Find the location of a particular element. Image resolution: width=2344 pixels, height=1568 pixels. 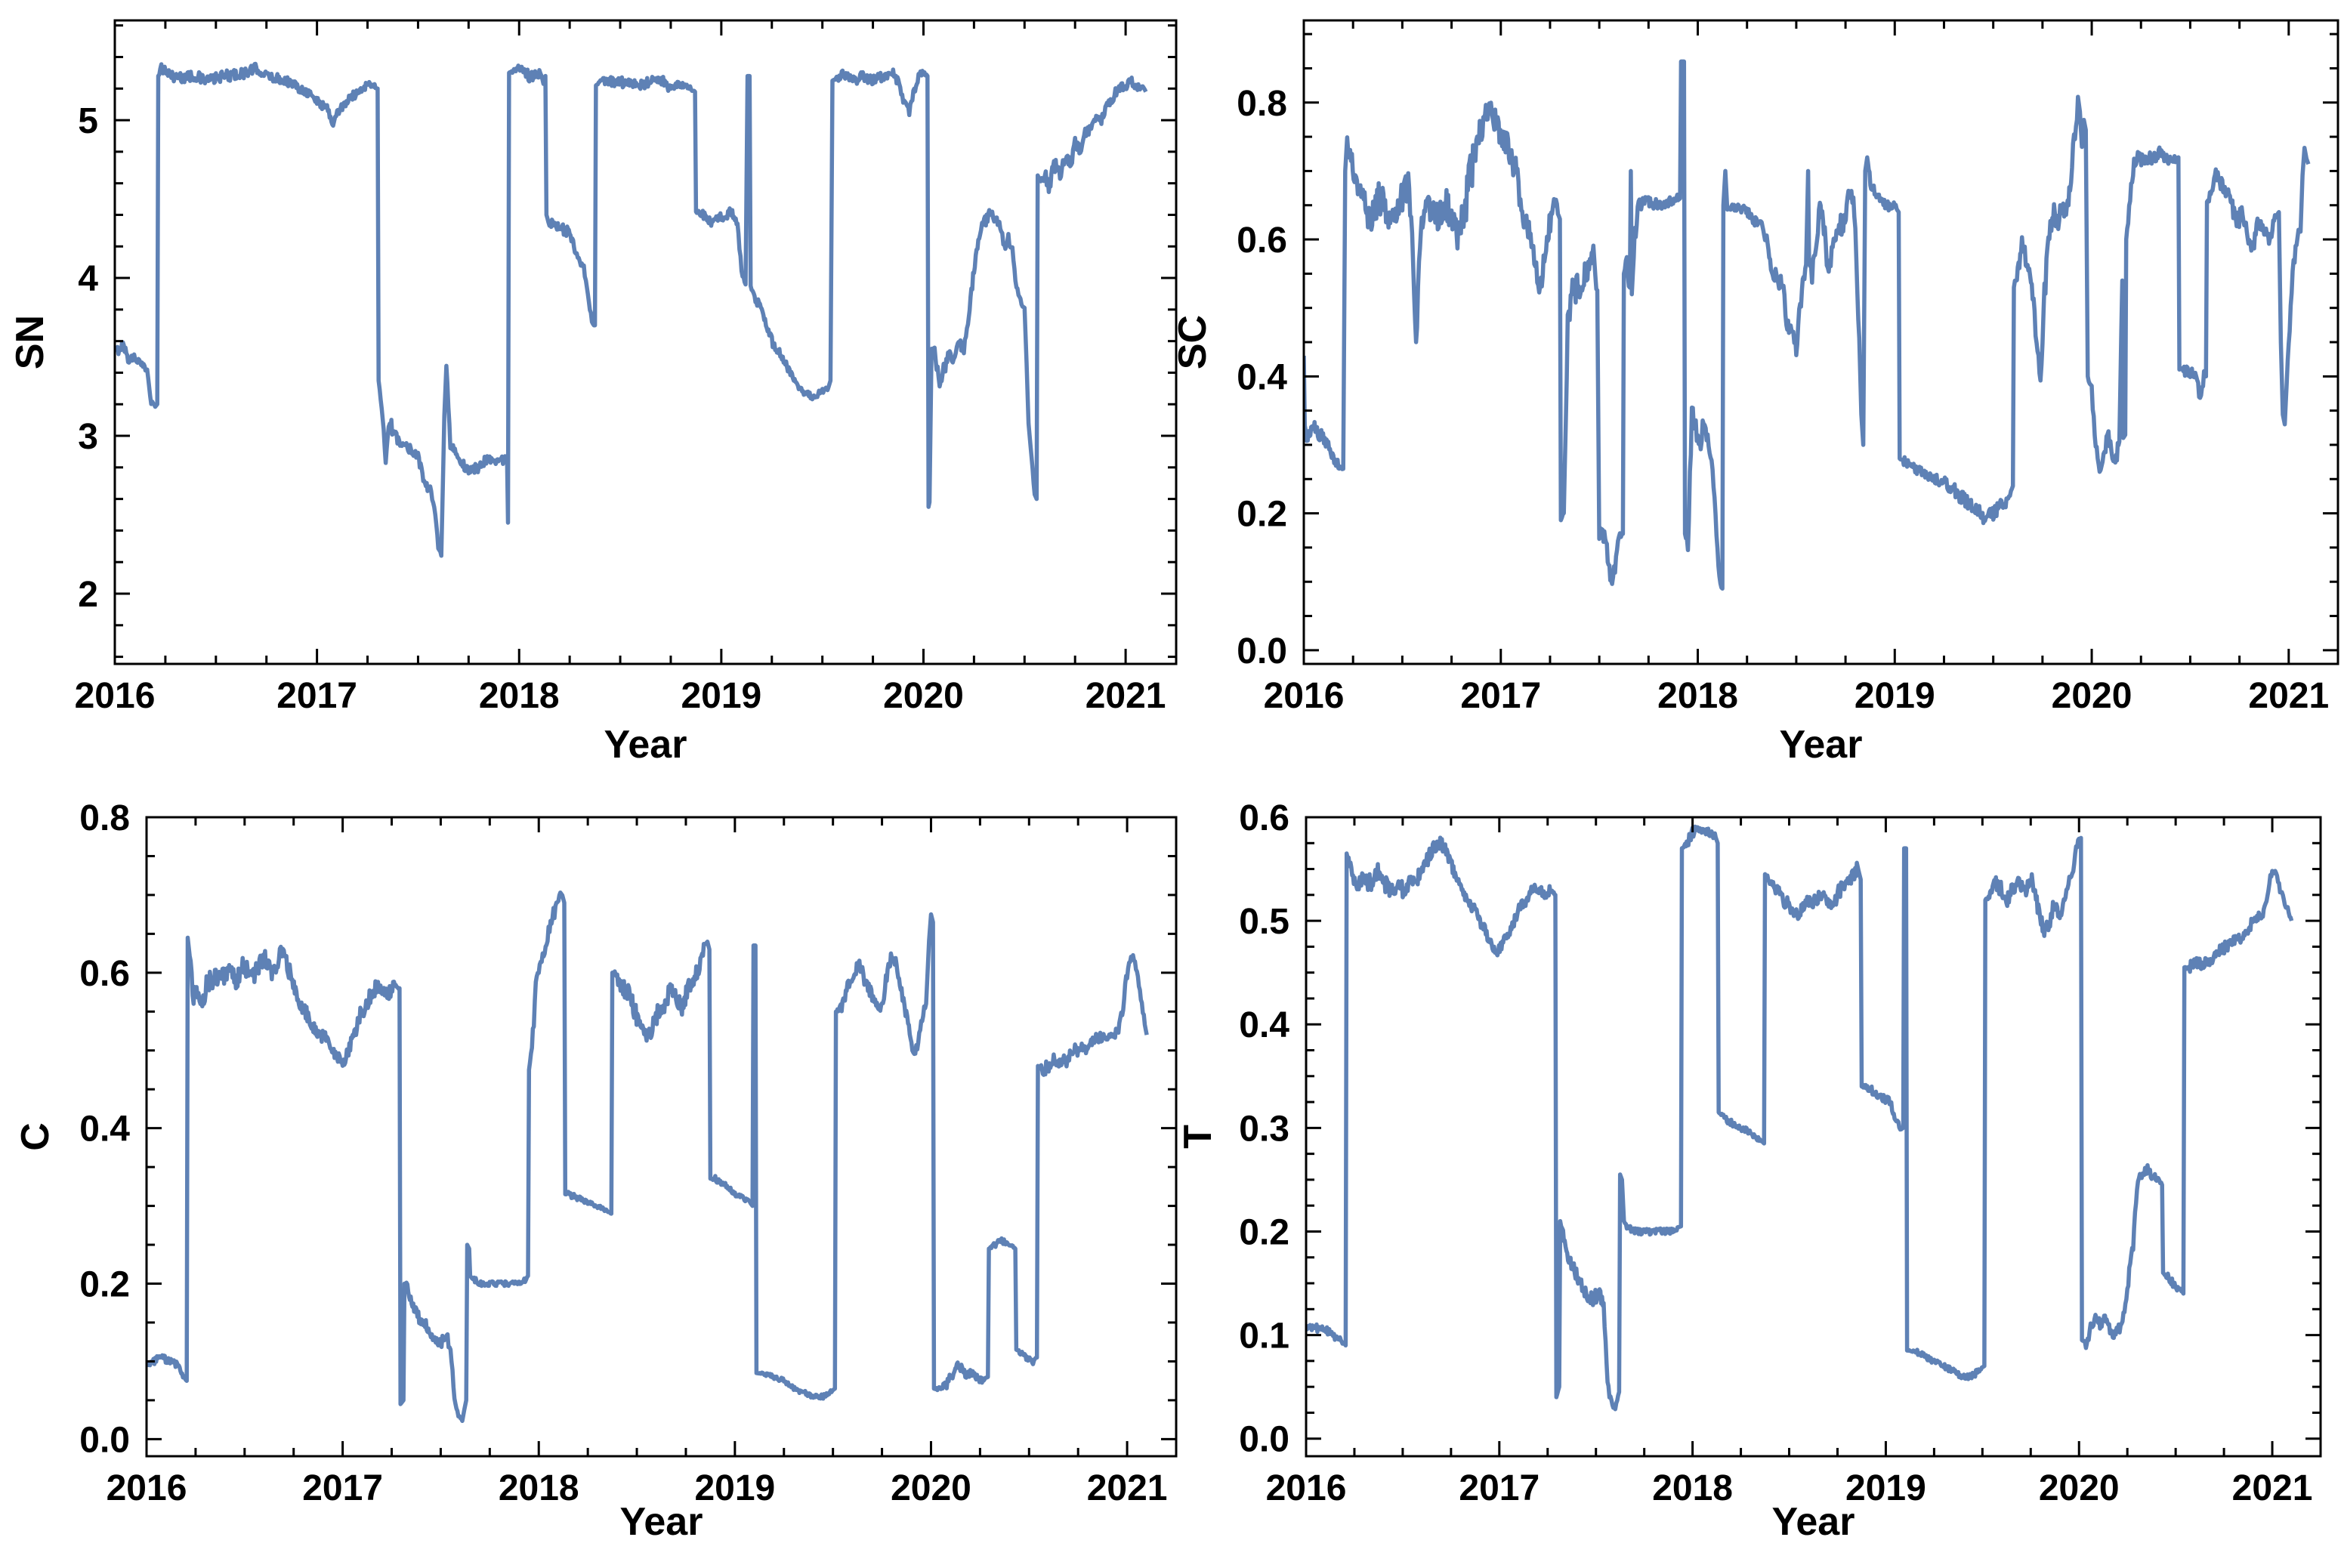

y-tick-label: 4 is located at coordinates (88, 279).